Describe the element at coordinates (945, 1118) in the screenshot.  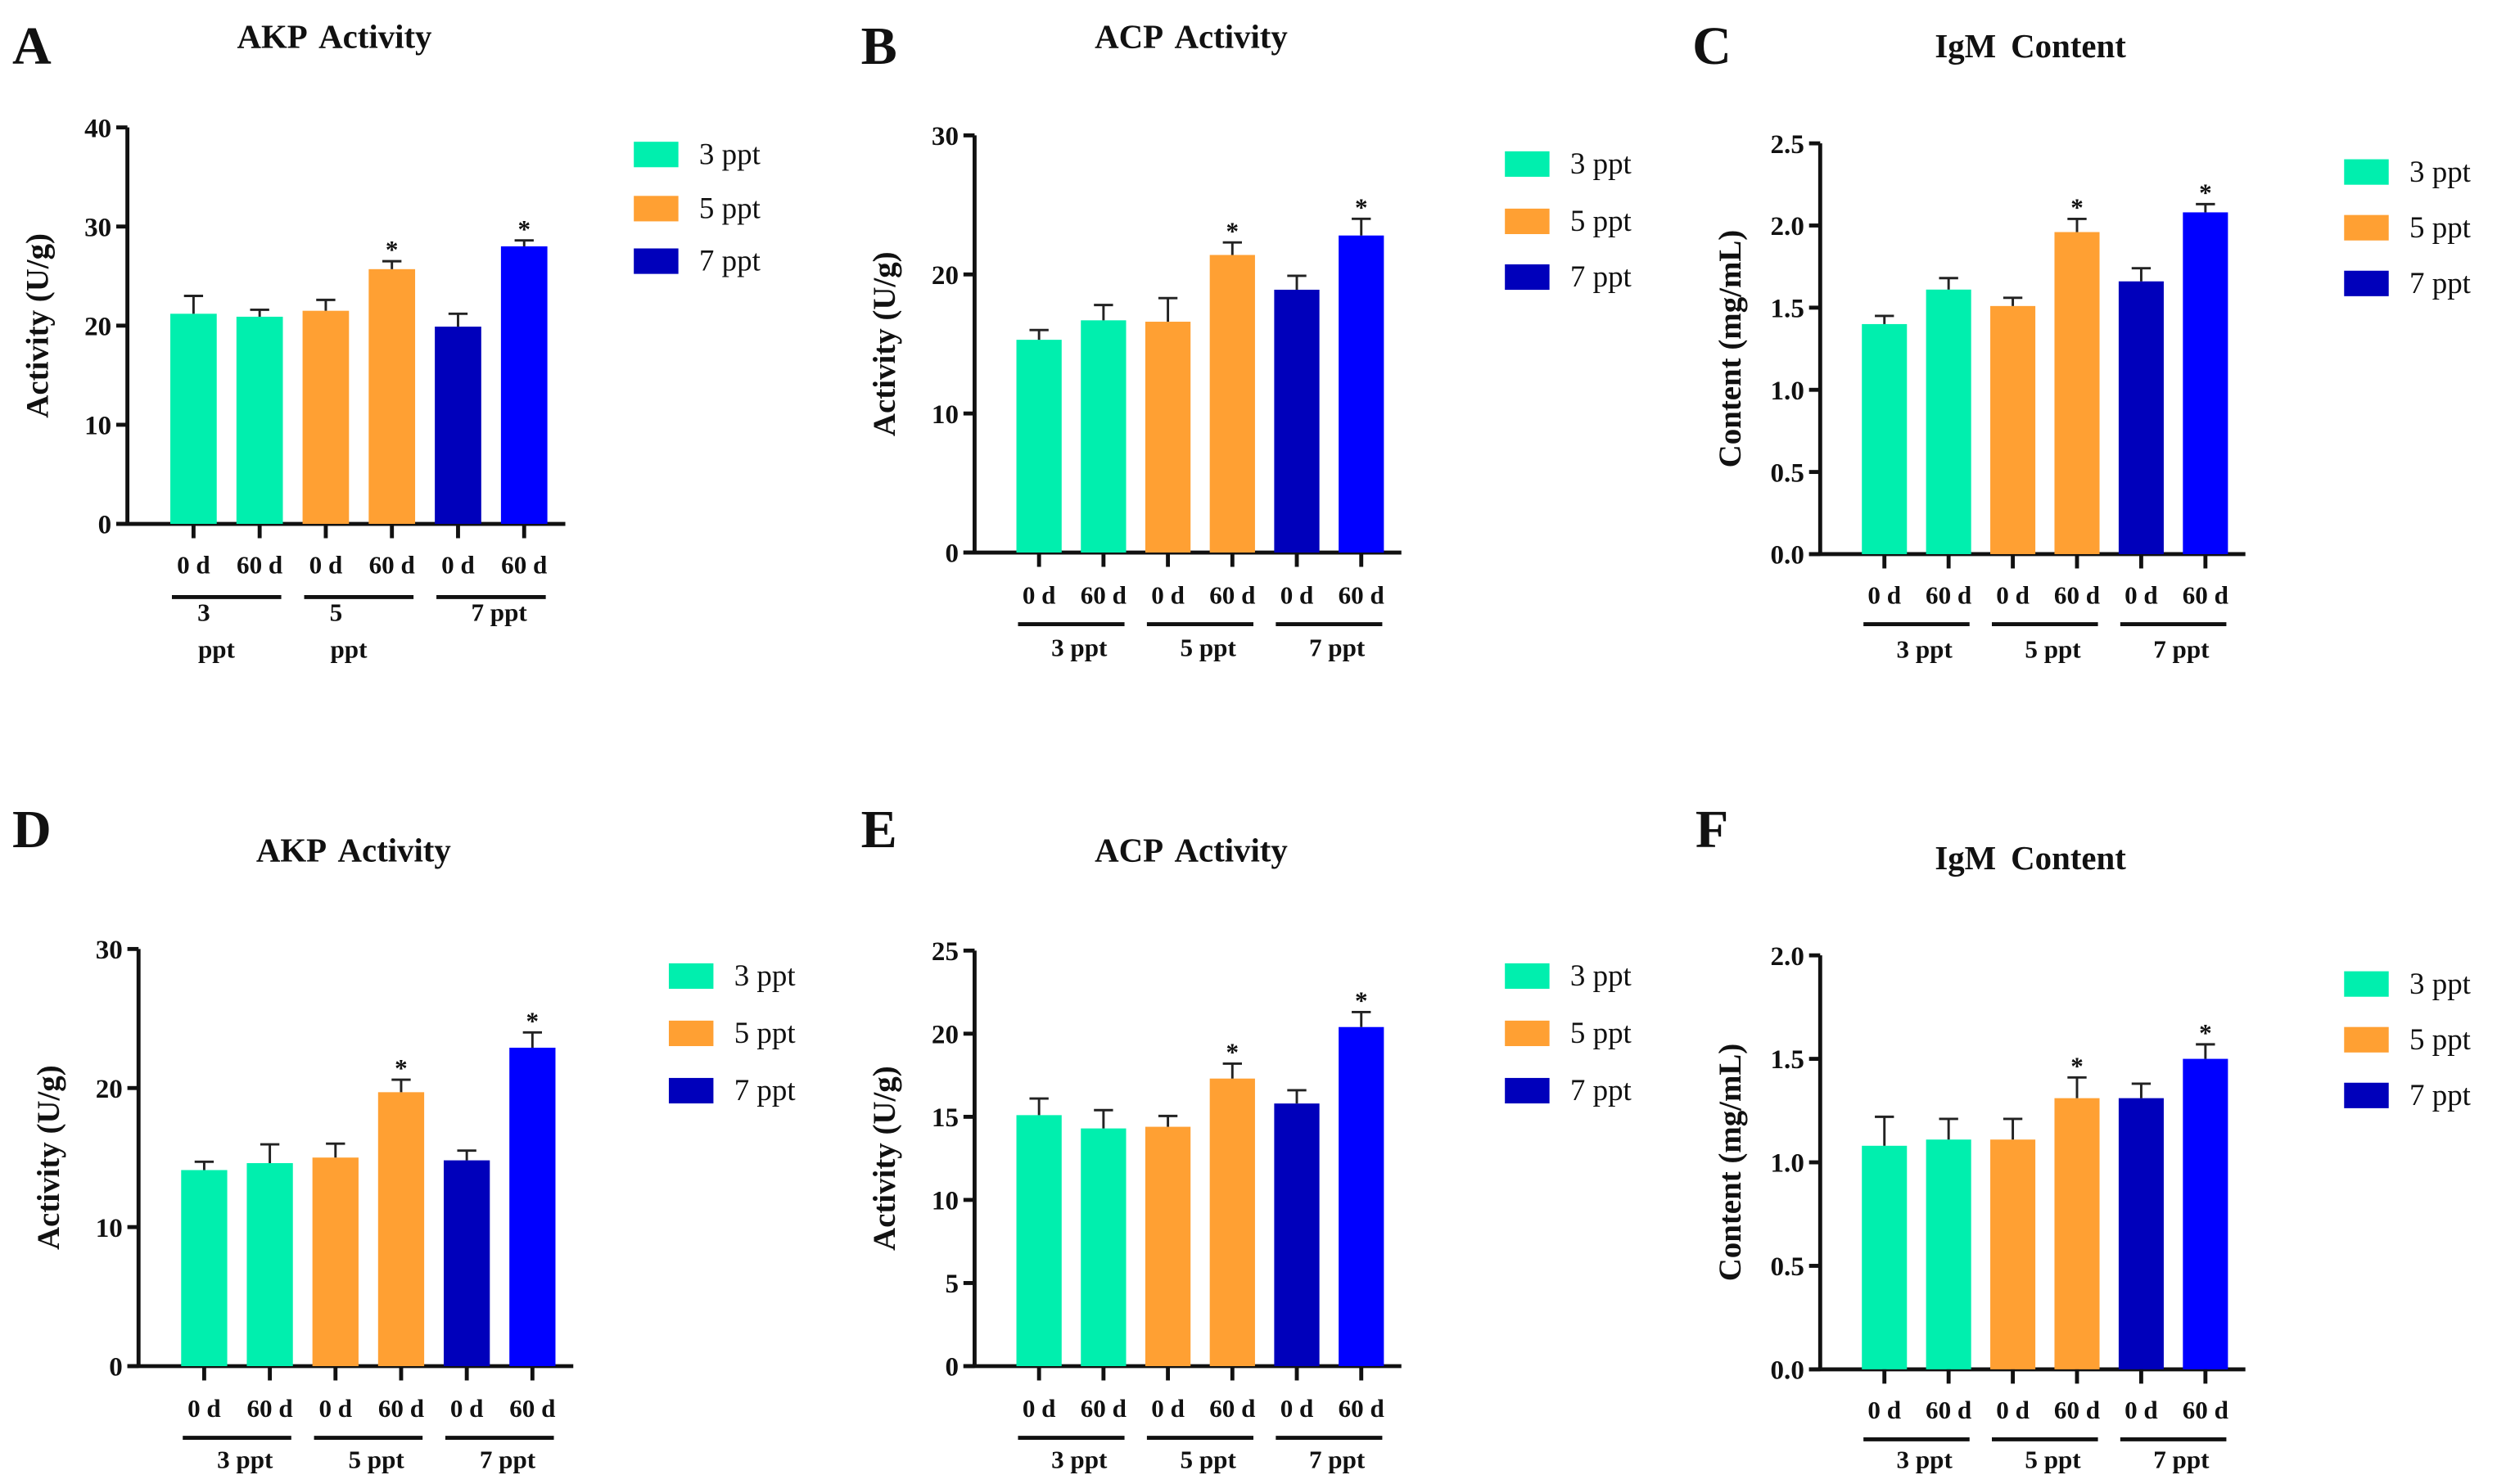
I see `y-tick-label: 15` at that location.